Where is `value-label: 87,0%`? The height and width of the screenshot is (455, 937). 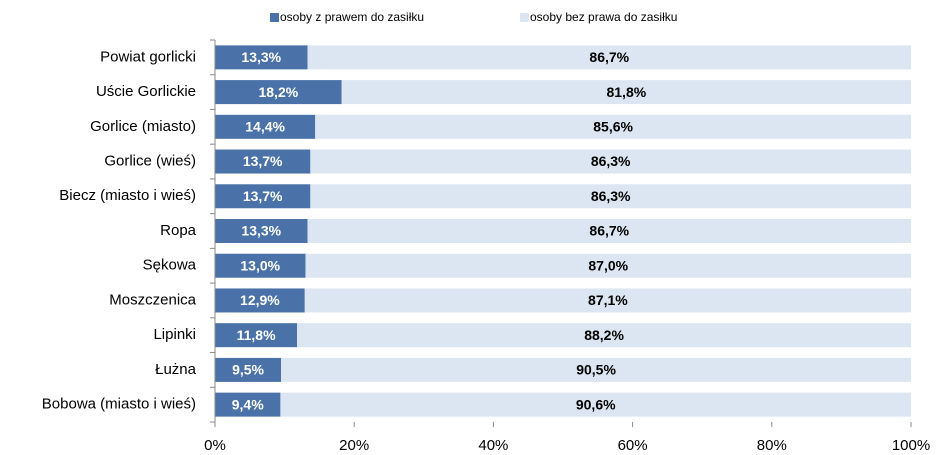 value-label: 87,0% is located at coordinates (608, 265).